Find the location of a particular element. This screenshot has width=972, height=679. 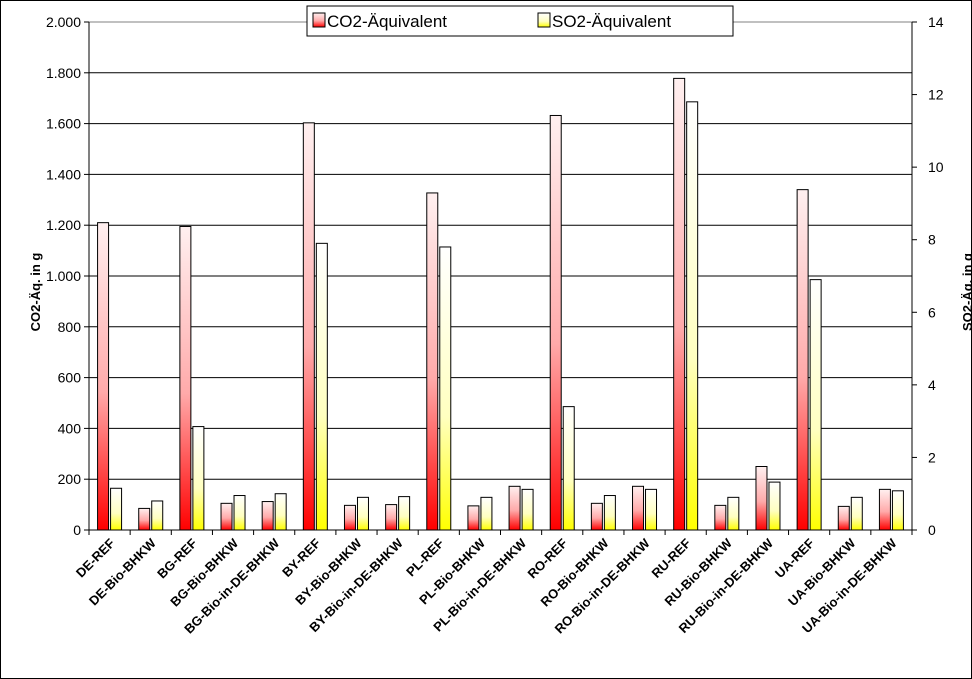

legend-box is located at coordinates (520, 21).